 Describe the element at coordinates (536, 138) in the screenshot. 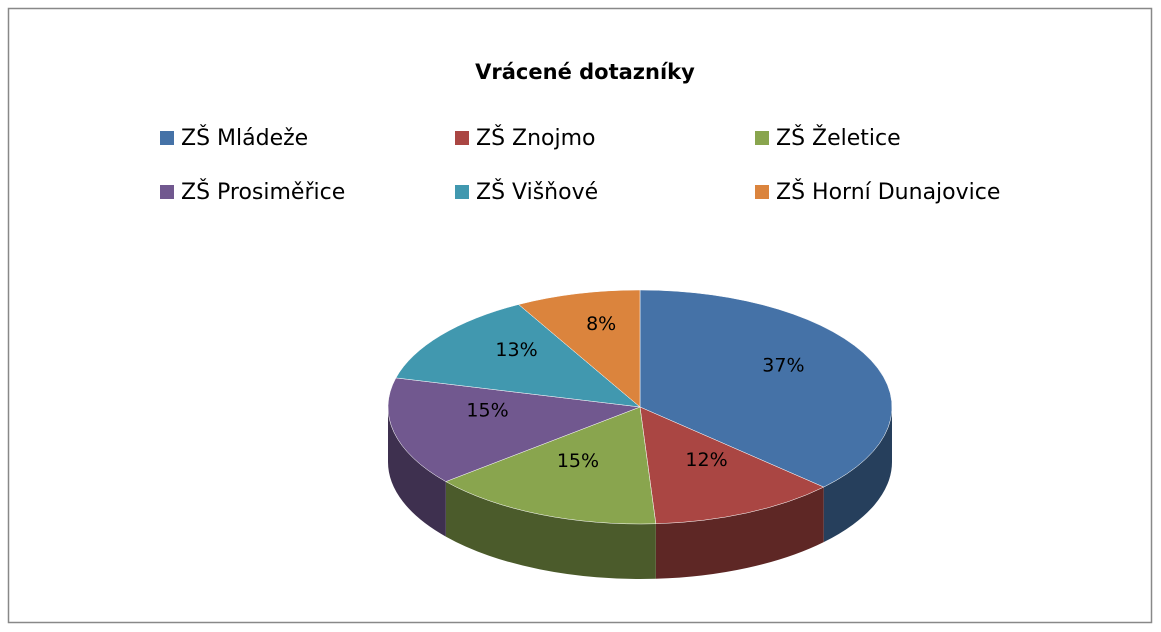

I see `legend-label: ZŠ Znojmo` at that location.